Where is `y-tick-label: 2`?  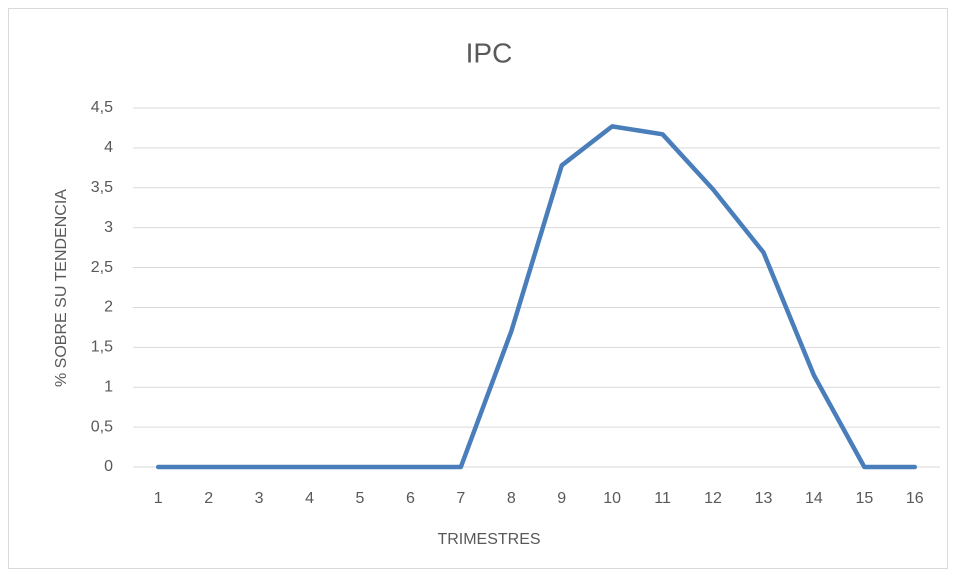
y-tick-label: 2 is located at coordinates (108, 307).